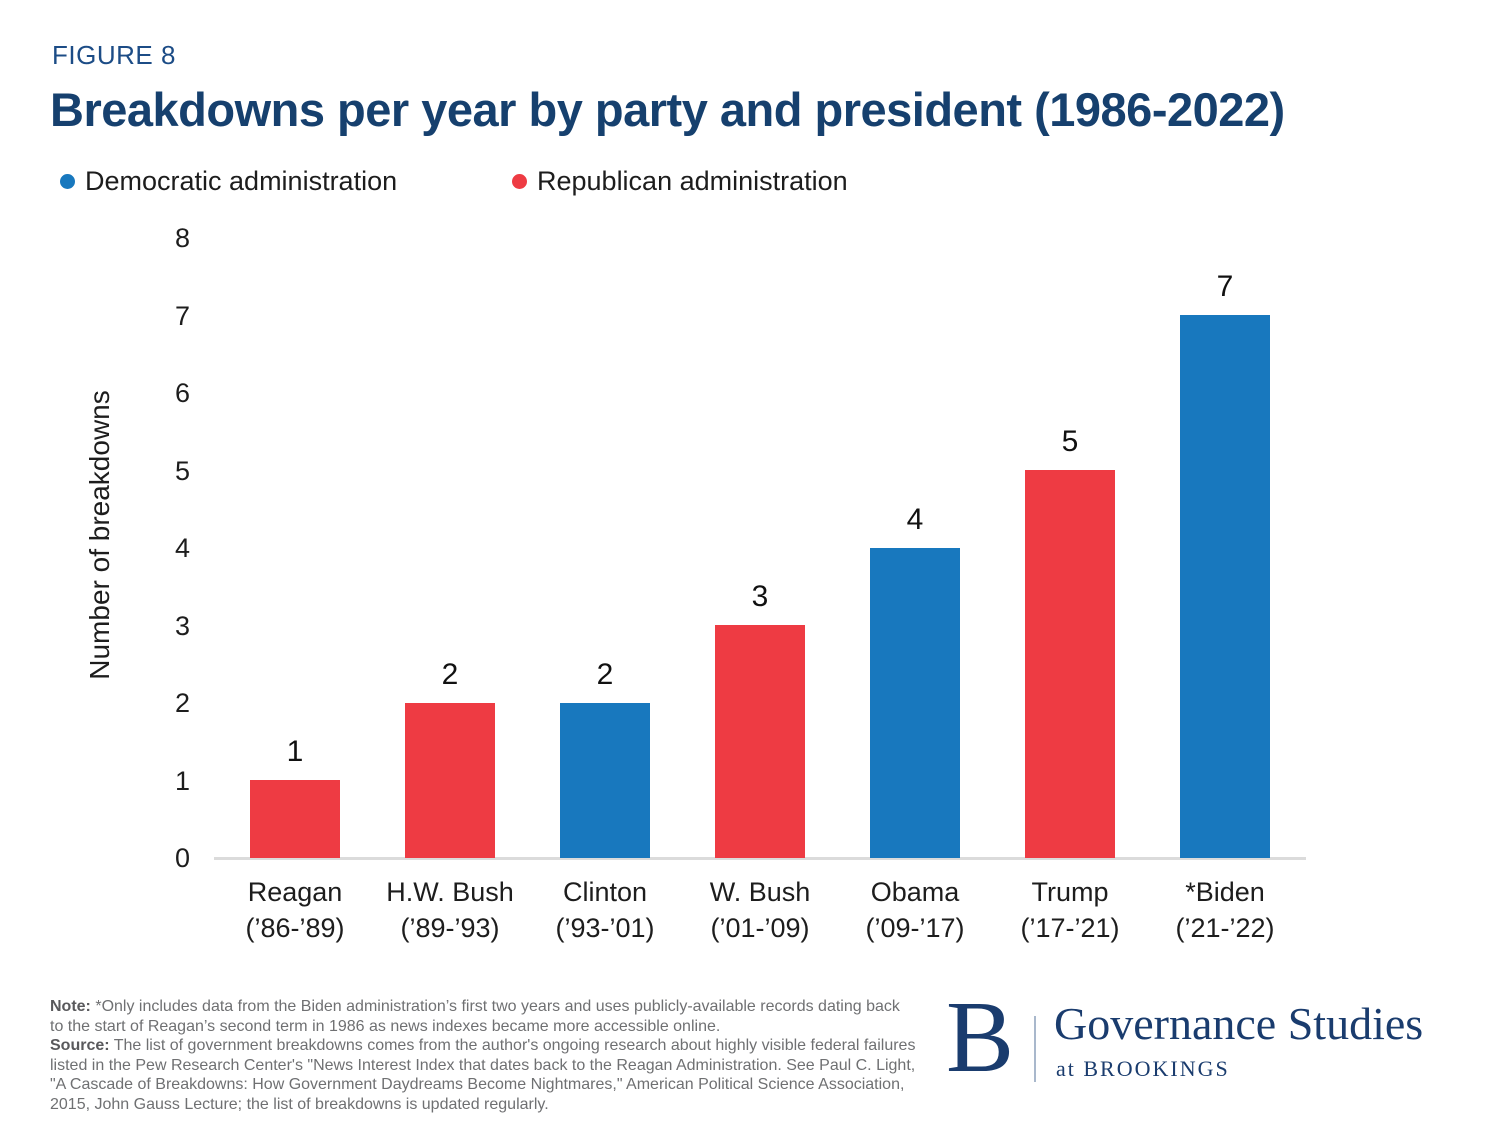 This screenshot has width=1500, height=1125. I want to click on bar-trump, so click(1070, 664).